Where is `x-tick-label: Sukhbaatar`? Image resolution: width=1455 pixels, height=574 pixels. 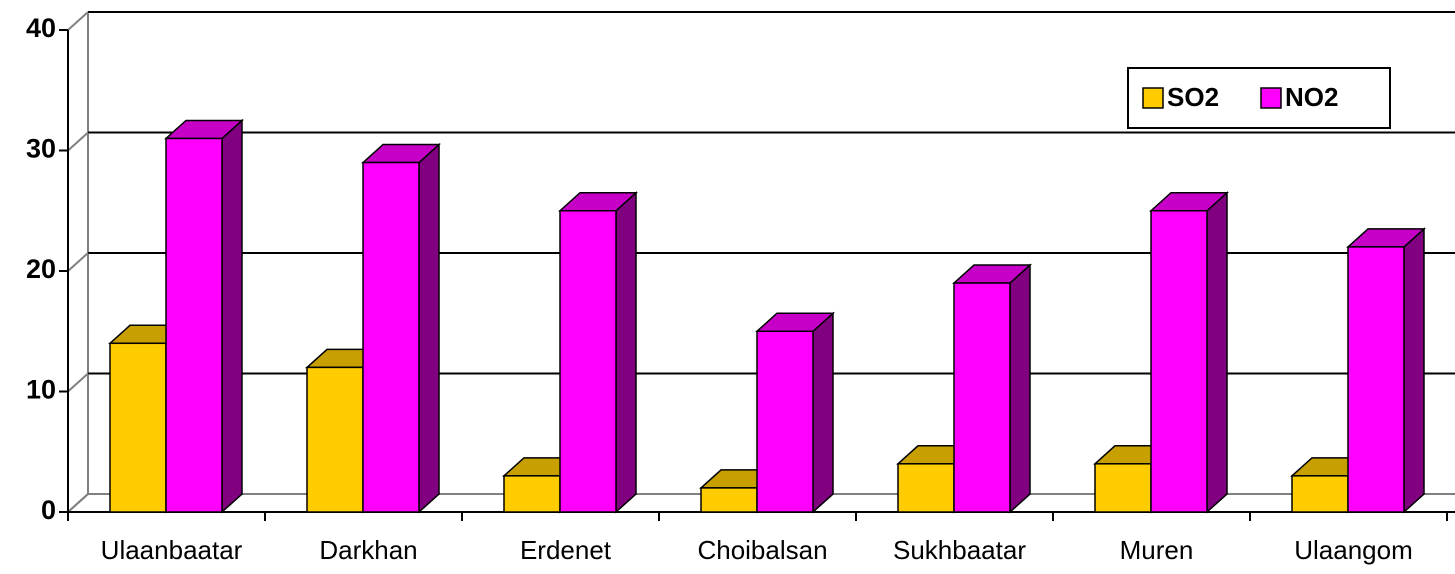
x-tick-label: Sukhbaatar is located at coordinates (959, 550).